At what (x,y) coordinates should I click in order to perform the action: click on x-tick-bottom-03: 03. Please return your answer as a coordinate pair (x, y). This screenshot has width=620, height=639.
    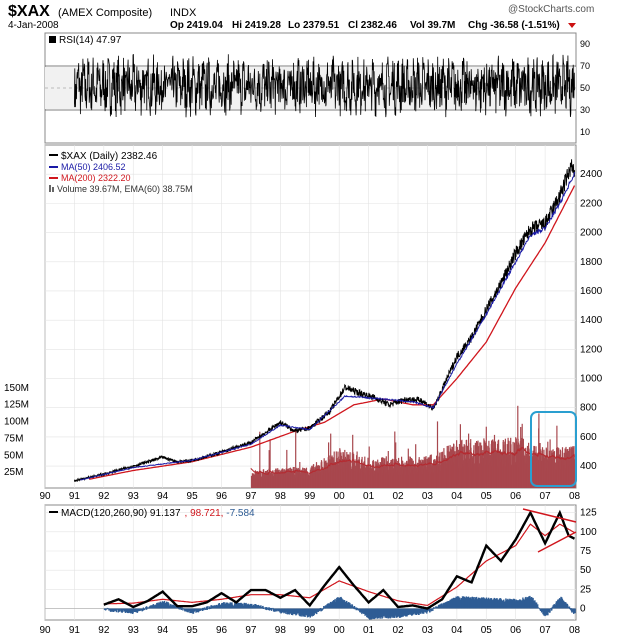
    Looking at the image, I should click on (428, 630).